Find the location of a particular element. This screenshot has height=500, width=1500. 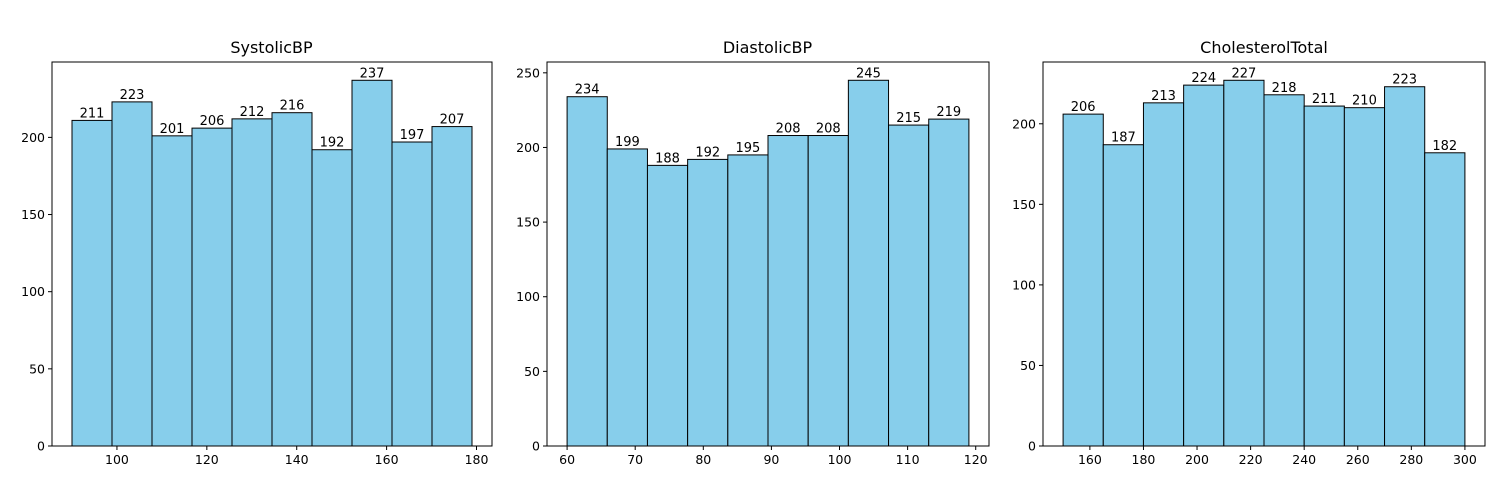

bar-value-label: 227 is located at coordinates (1243, 73).